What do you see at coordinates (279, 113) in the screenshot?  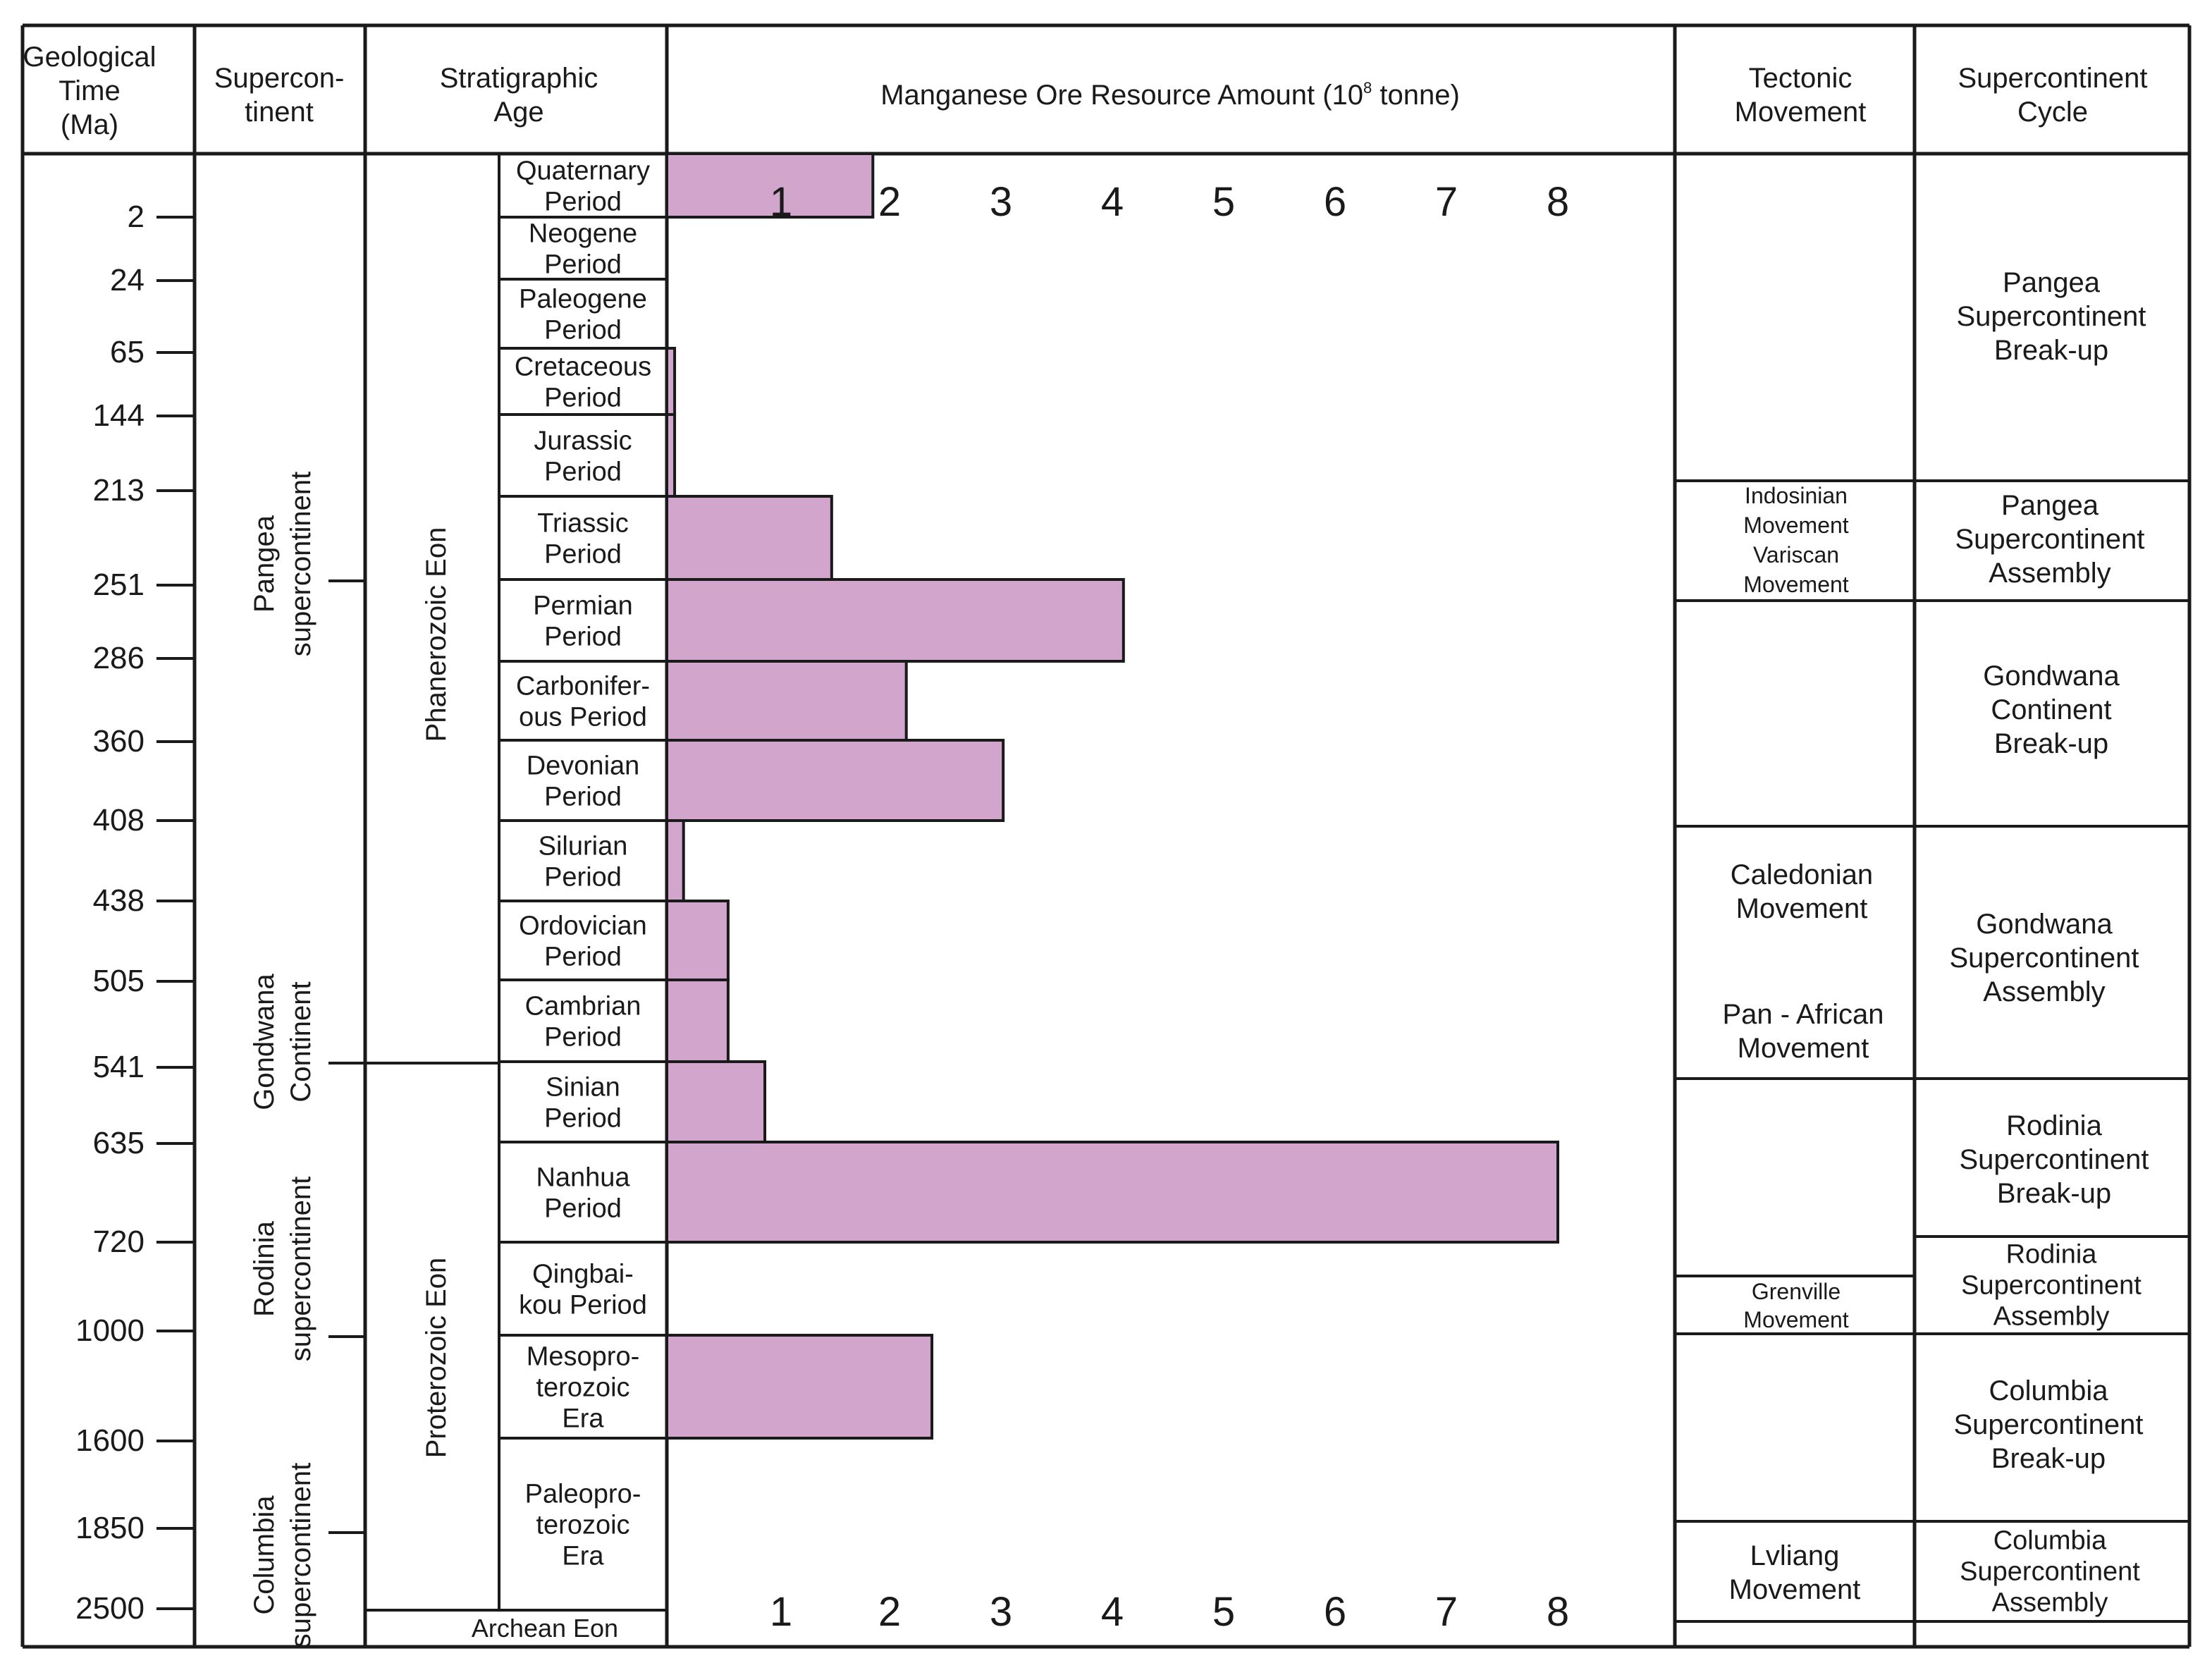 I see `header-supercontinent: tinent` at bounding box center [279, 113].